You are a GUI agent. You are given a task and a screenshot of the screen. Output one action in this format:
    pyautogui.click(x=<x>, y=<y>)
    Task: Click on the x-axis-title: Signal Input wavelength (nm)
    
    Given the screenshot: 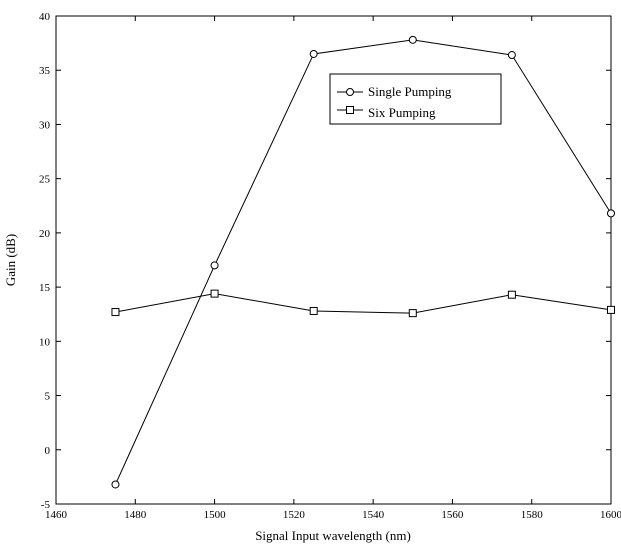 What is the action you would take?
    pyautogui.click(x=333, y=535)
    